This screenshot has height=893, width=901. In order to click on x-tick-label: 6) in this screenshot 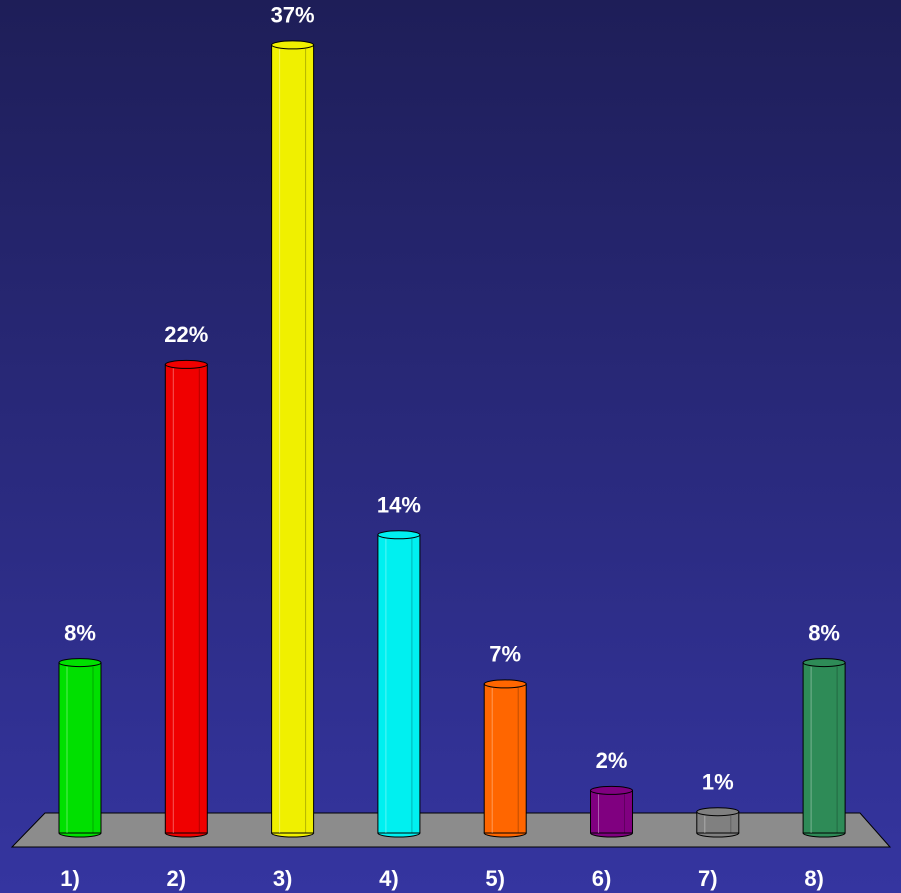, I will do `click(602, 878)`.